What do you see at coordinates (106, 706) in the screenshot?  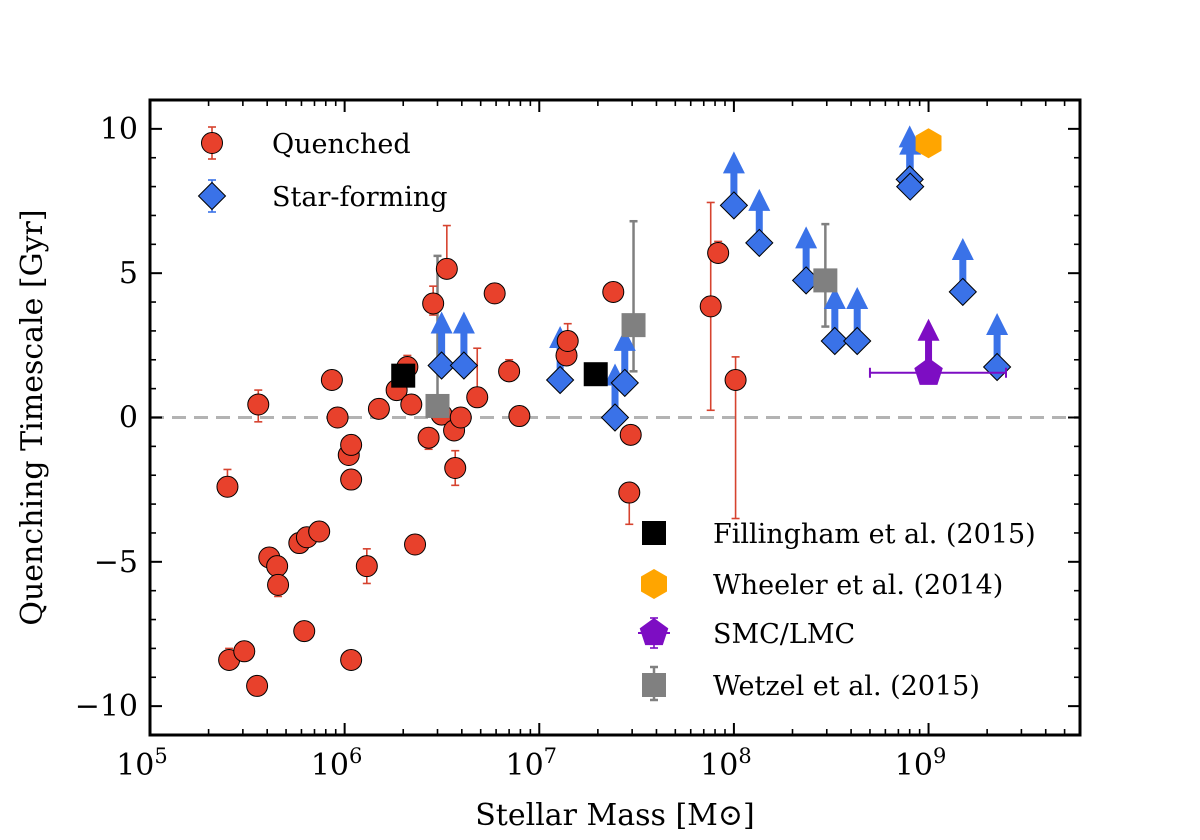 I see `y-tick-label: −10` at bounding box center [106, 706].